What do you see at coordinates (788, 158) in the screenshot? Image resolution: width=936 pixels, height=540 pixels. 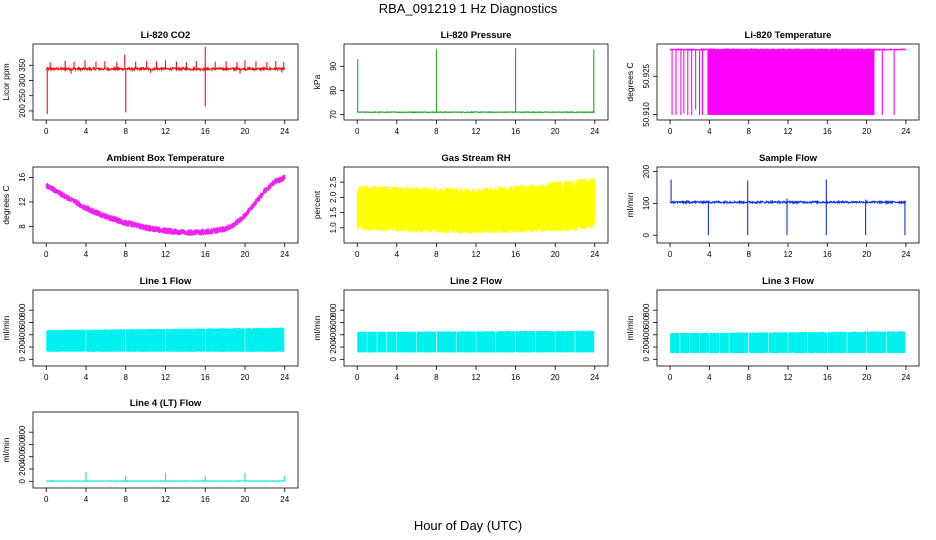 I see `panel-title: Sample Flow` at bounding box center [788, 158].